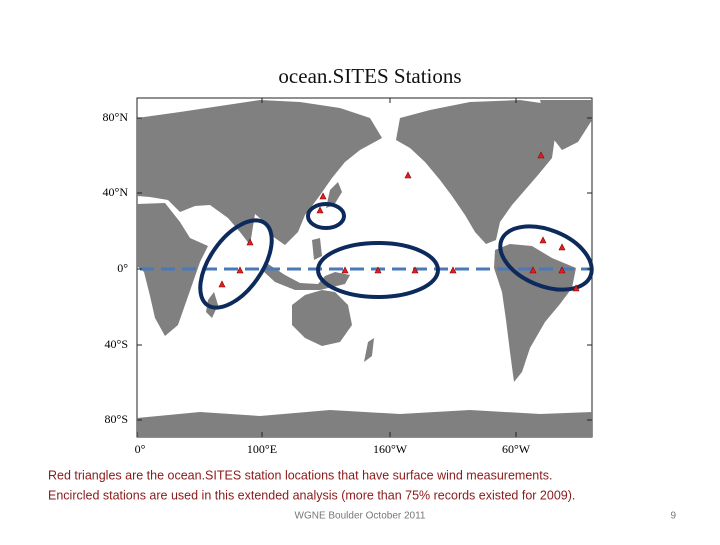 The height and width of the screenshot is (545, 720). Describe the element at coordinates (116, 419) in the screenshot. I see `lat-label: 80°S` at that location.